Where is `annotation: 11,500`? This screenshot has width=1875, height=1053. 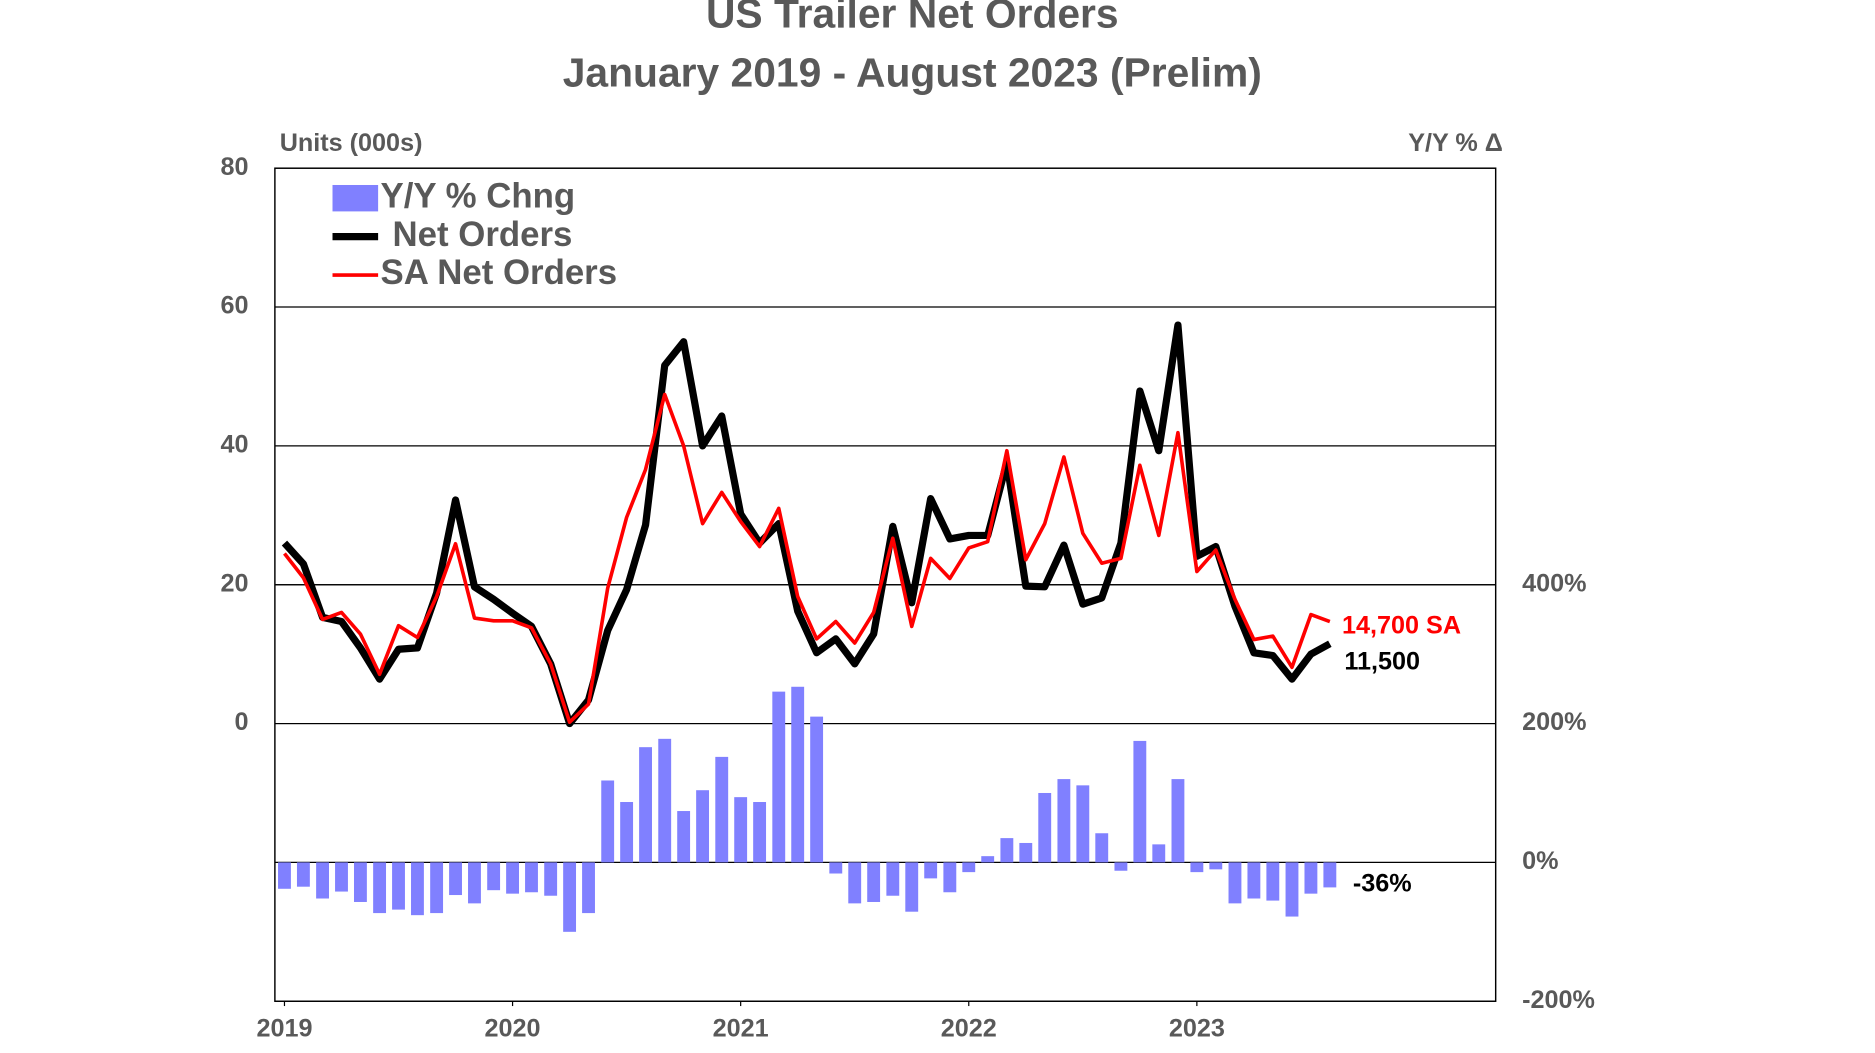
annotation: 11,500 is located at coordinates (1382, 661).